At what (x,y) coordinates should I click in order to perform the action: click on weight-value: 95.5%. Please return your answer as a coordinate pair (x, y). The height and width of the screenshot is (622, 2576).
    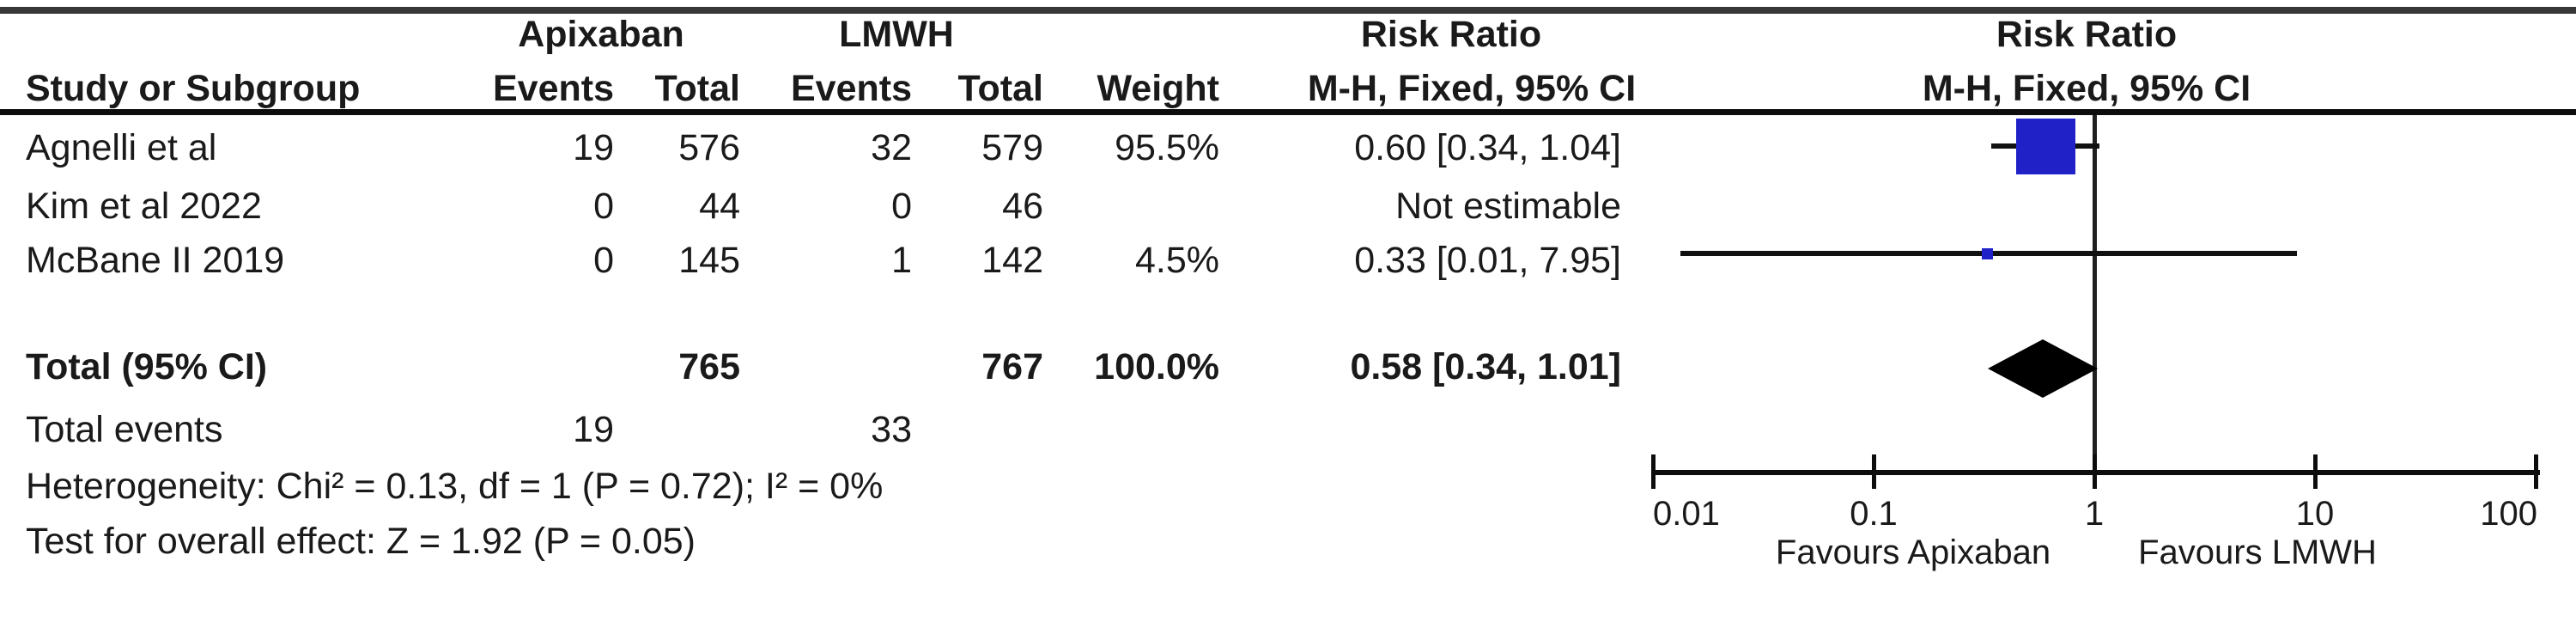
    Looking at the image, I should click on (1167, 147).